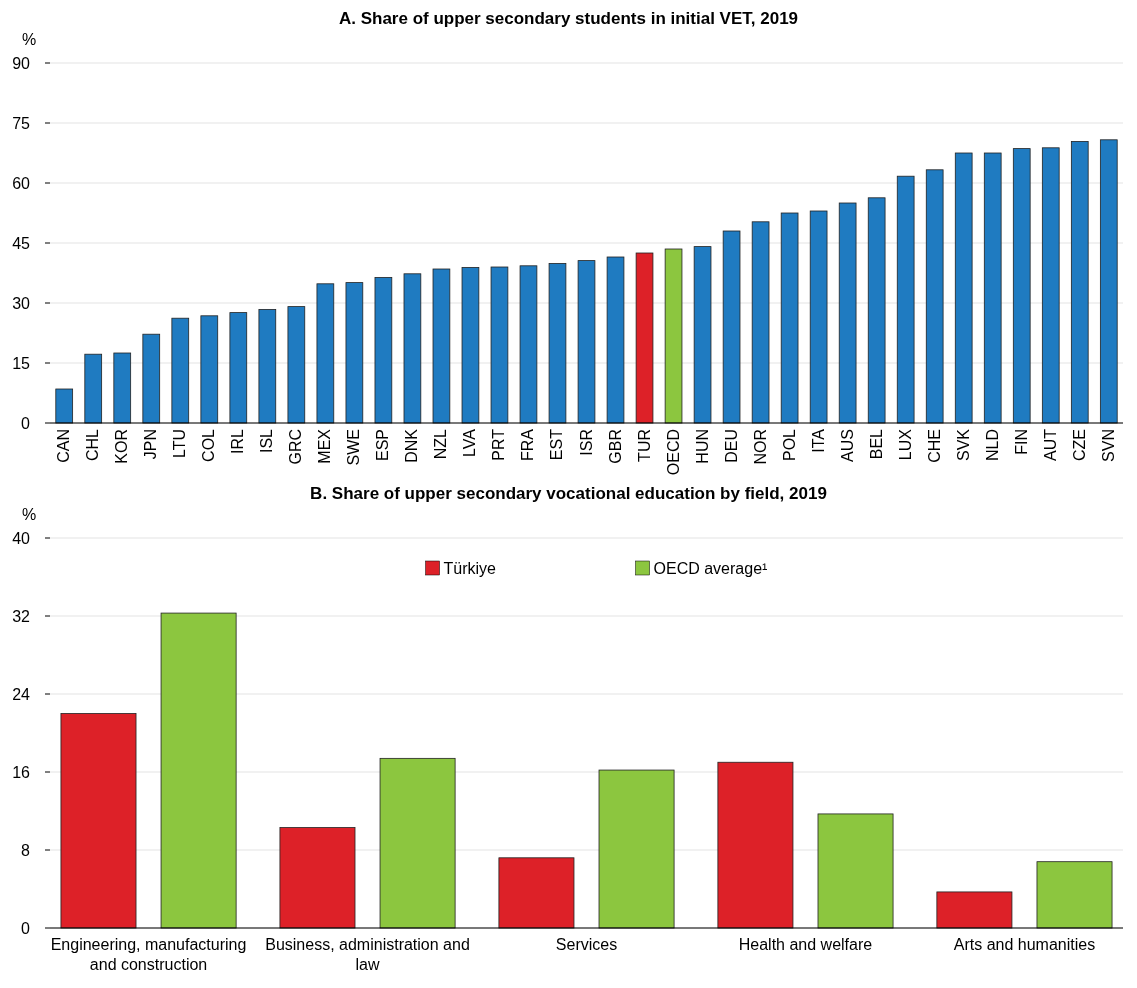 The height and width of the screenshot is (988, 1137). I want to click on x-tick-label: DNK, so click(412, 445).